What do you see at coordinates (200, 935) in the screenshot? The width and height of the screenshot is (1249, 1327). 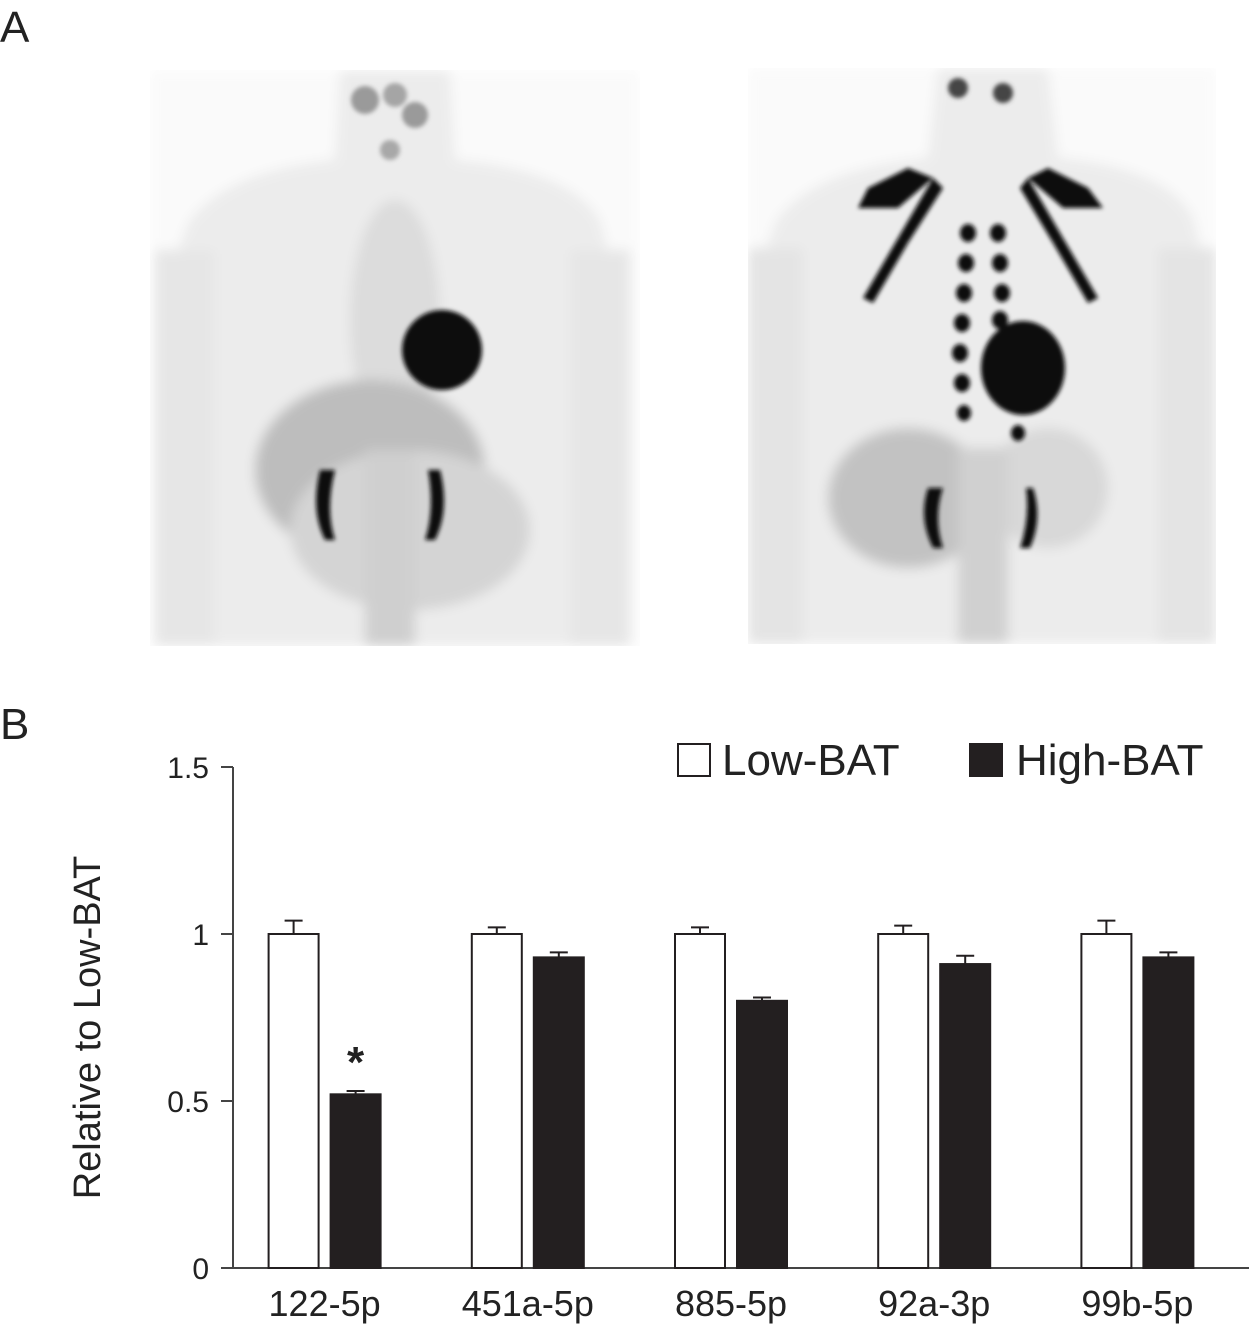 I see `y-tick-label: 1` at bounding box center [200, 935].